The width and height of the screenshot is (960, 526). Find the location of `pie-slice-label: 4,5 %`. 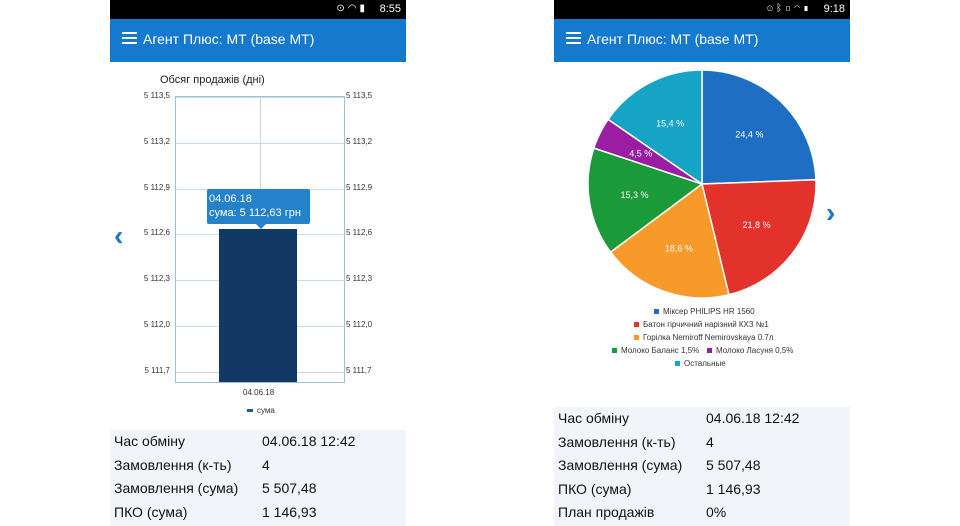

pie-slice-label: 4,5 % is located at coordinates (640, 154).